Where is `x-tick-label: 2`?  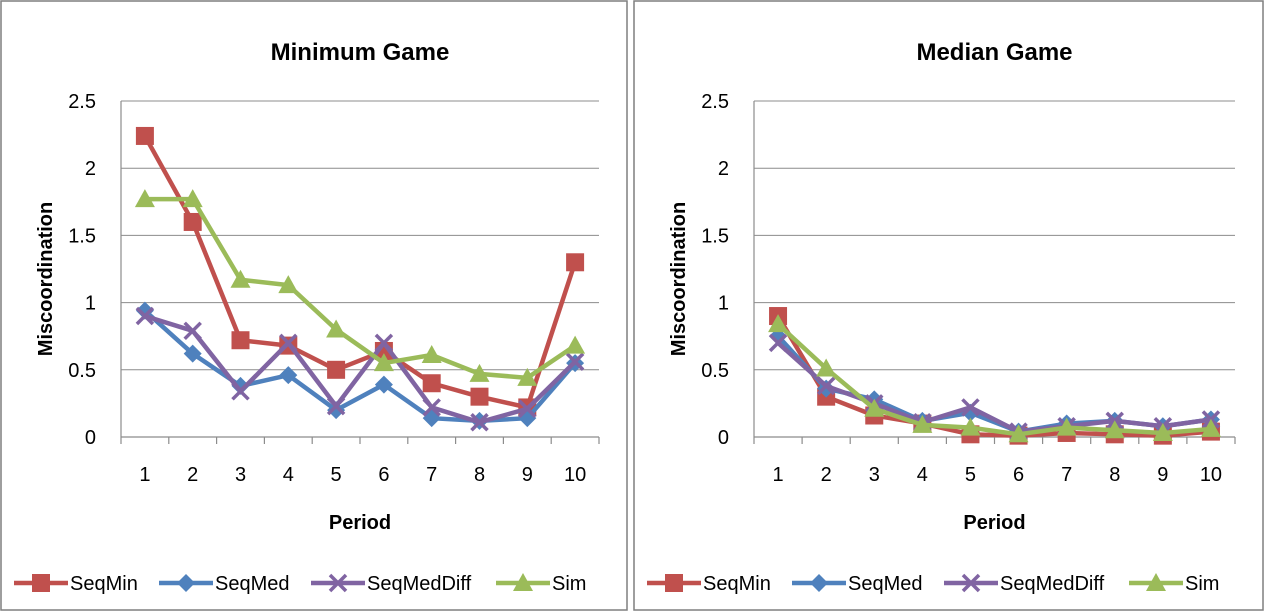
x-tick-label: 2 is located at coordinates (826, 475).